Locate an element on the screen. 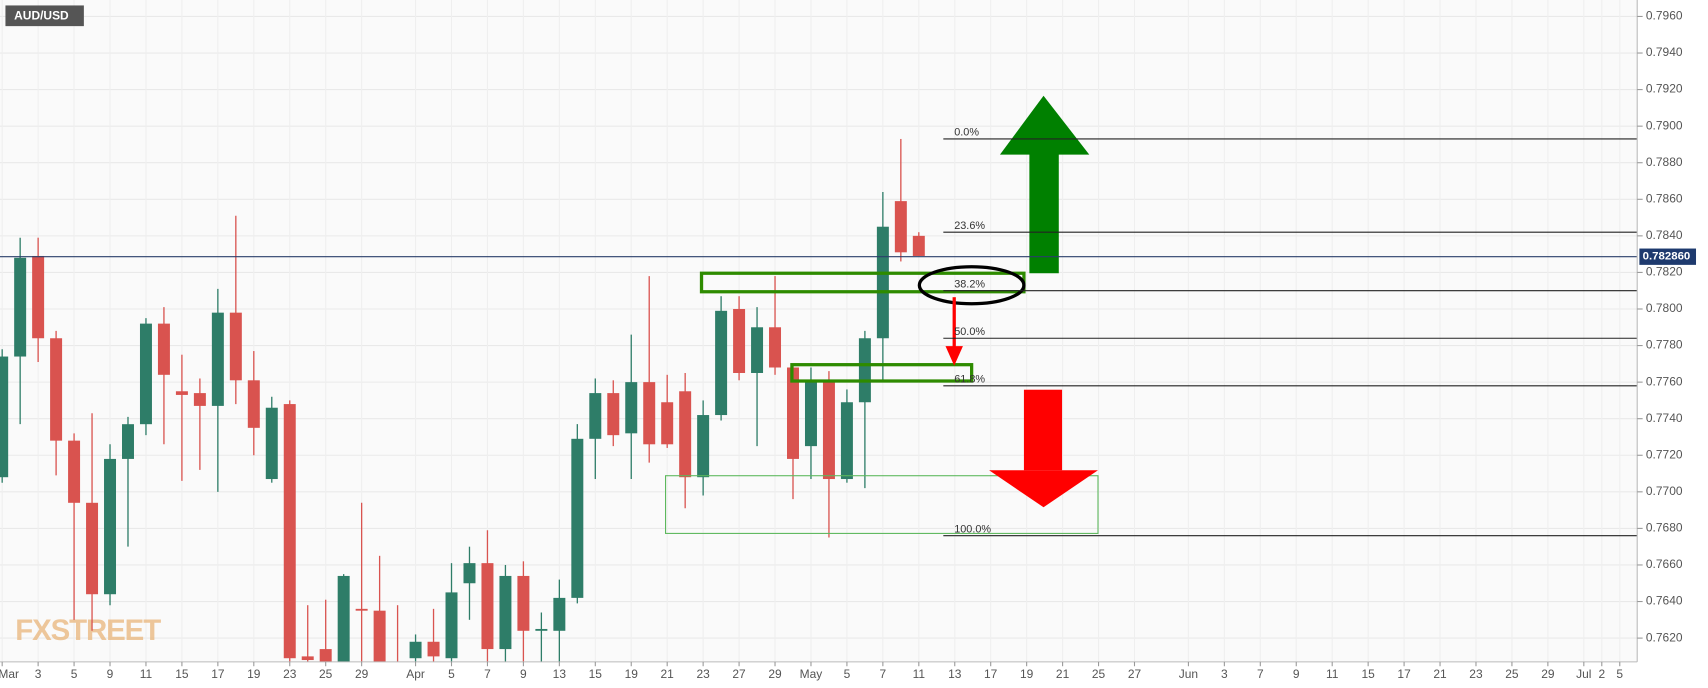  title-badge is located at coordinates (44, 16).